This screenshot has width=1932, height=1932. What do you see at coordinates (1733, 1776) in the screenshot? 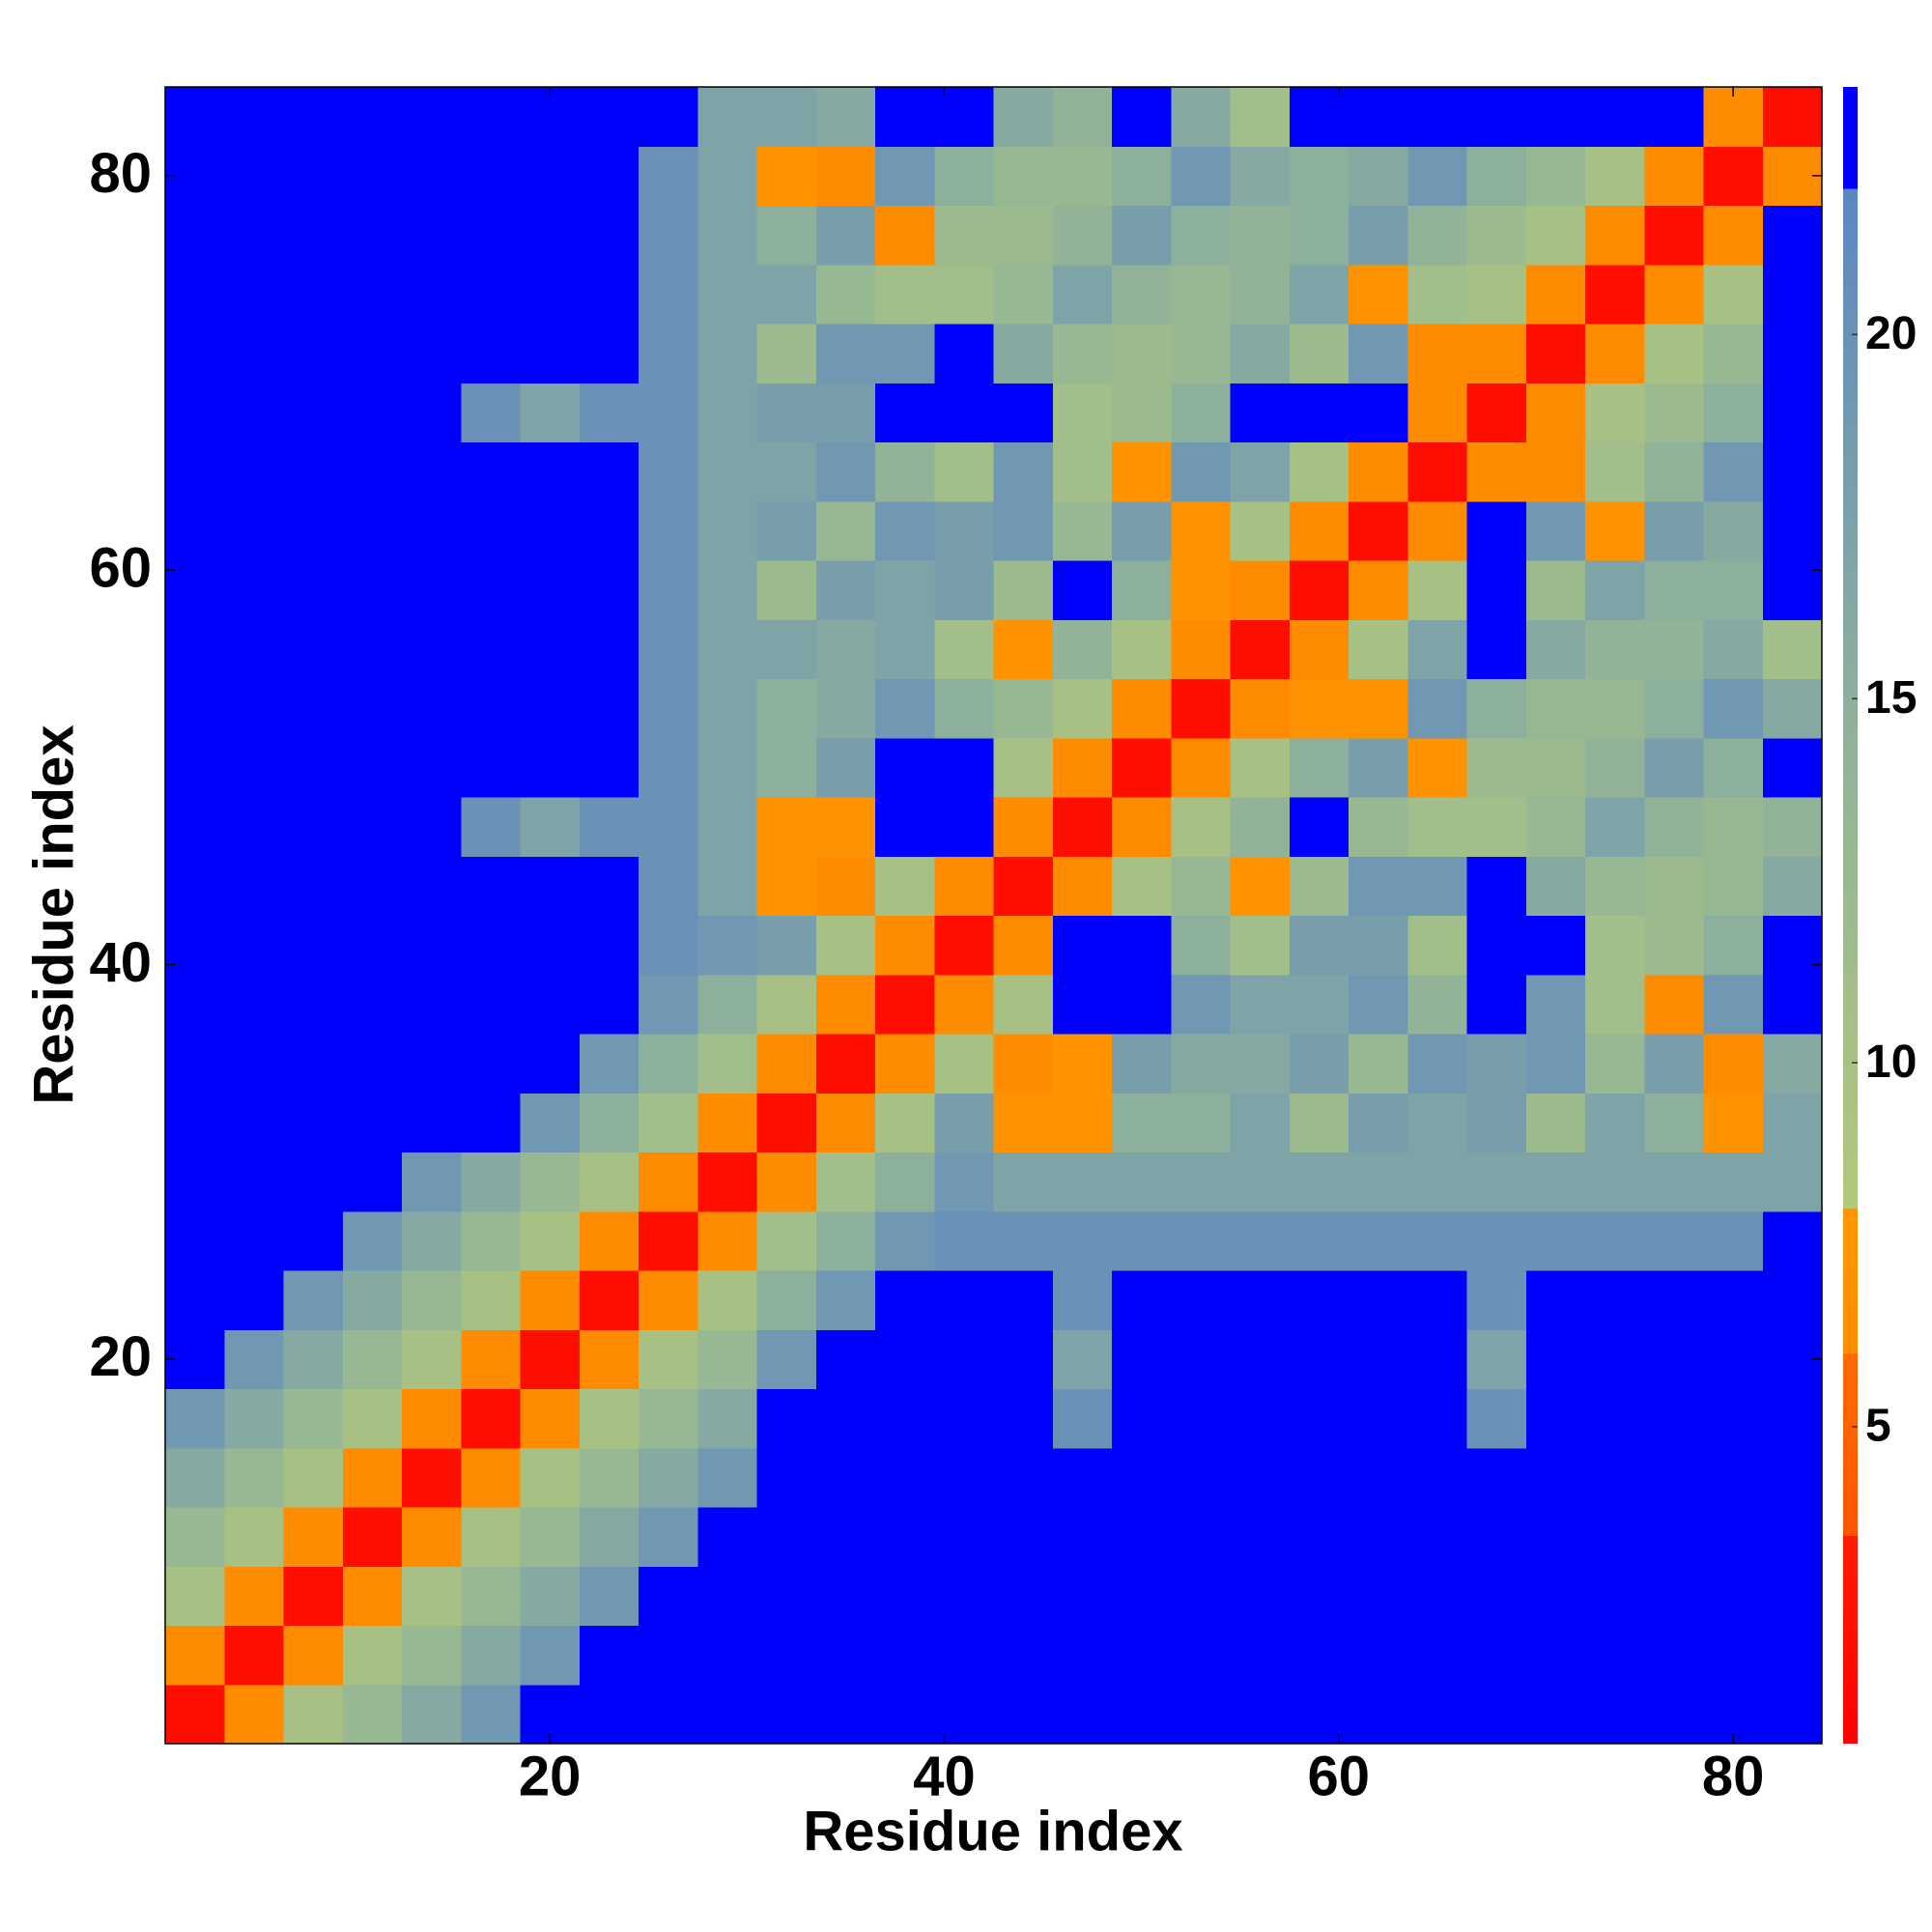
I see `x-tick-label: 80` at bounding box center [1733, 1776].